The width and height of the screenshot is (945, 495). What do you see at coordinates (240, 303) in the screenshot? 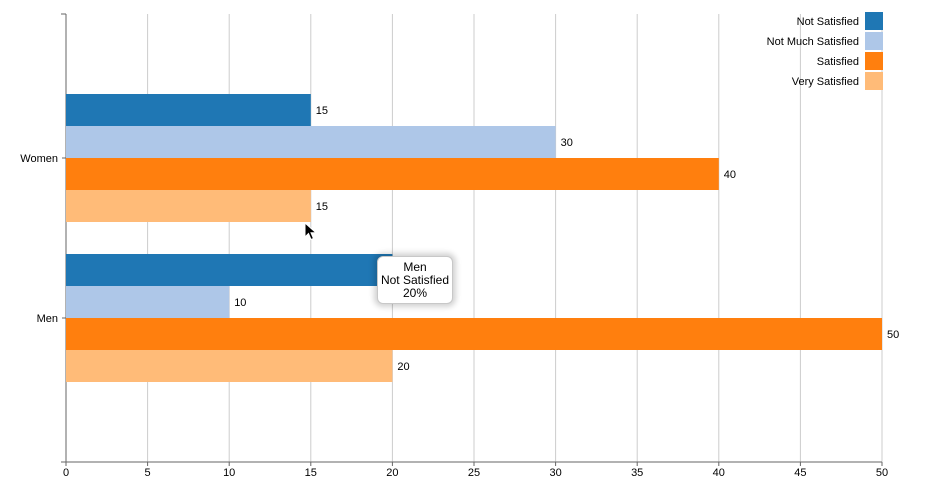
I see `bar-value-label: 10` at bounding box center [240, 303].